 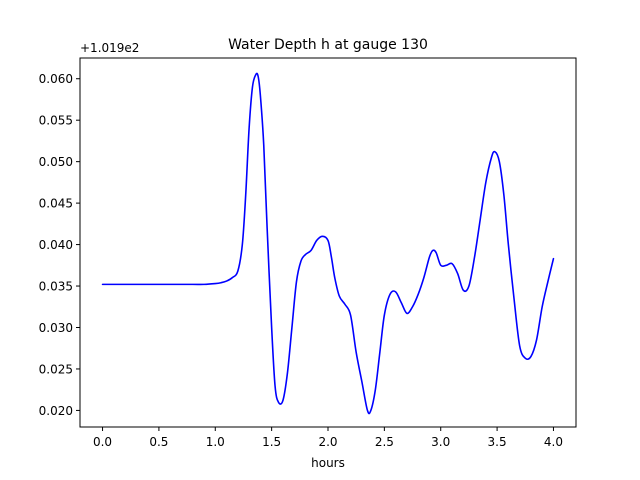 I want to click on y-tick-label: 0.060, so click(x=56, y=79).